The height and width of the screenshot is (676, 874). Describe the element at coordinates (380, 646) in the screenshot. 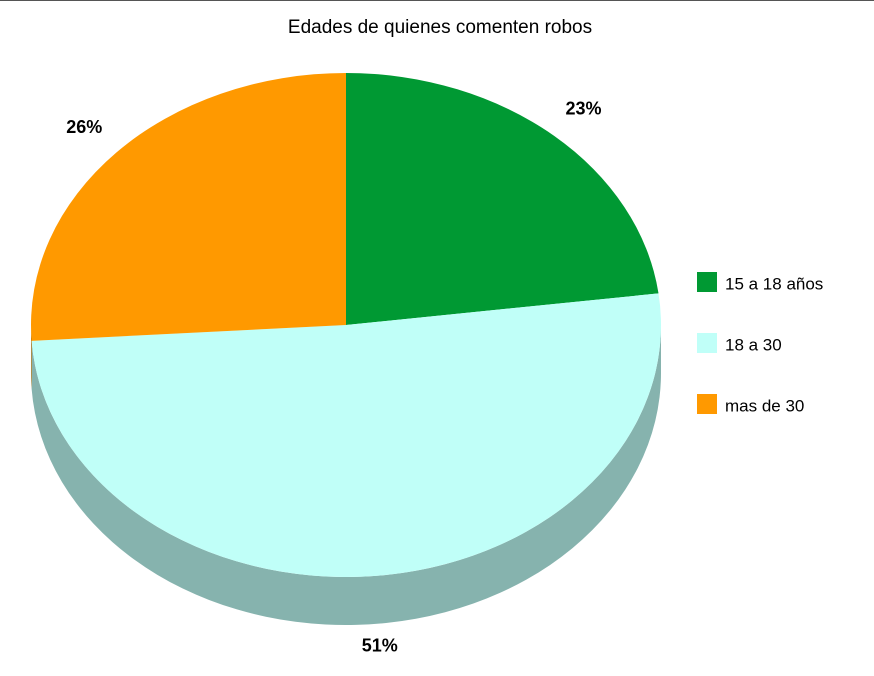

I see `value-label: 51%` at that location.